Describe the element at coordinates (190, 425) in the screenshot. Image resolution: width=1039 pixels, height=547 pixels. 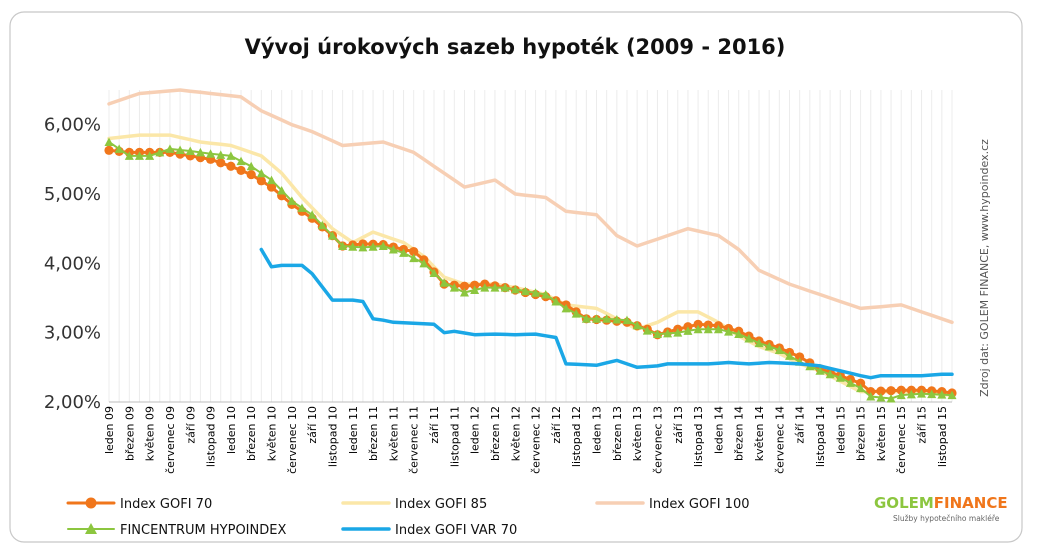
I see `x-tick-label: září 09` at that location.